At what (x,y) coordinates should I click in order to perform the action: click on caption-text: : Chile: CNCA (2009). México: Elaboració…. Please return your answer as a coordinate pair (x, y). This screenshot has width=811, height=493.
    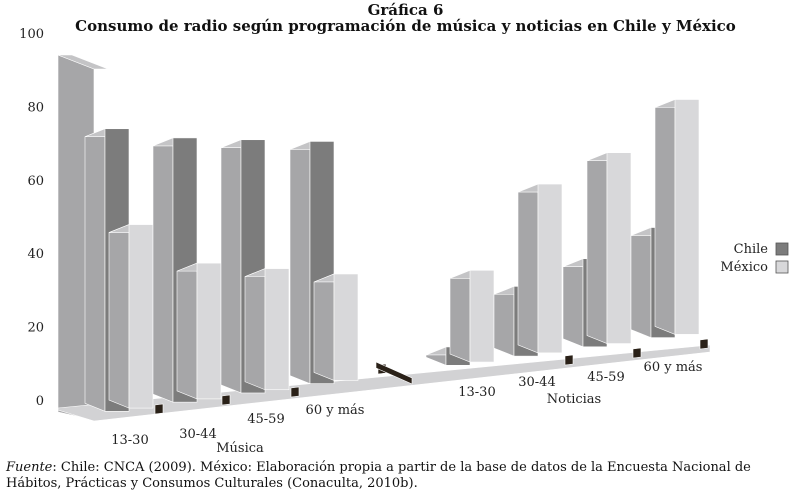
    Looking at the image, I should click on (378, 475).